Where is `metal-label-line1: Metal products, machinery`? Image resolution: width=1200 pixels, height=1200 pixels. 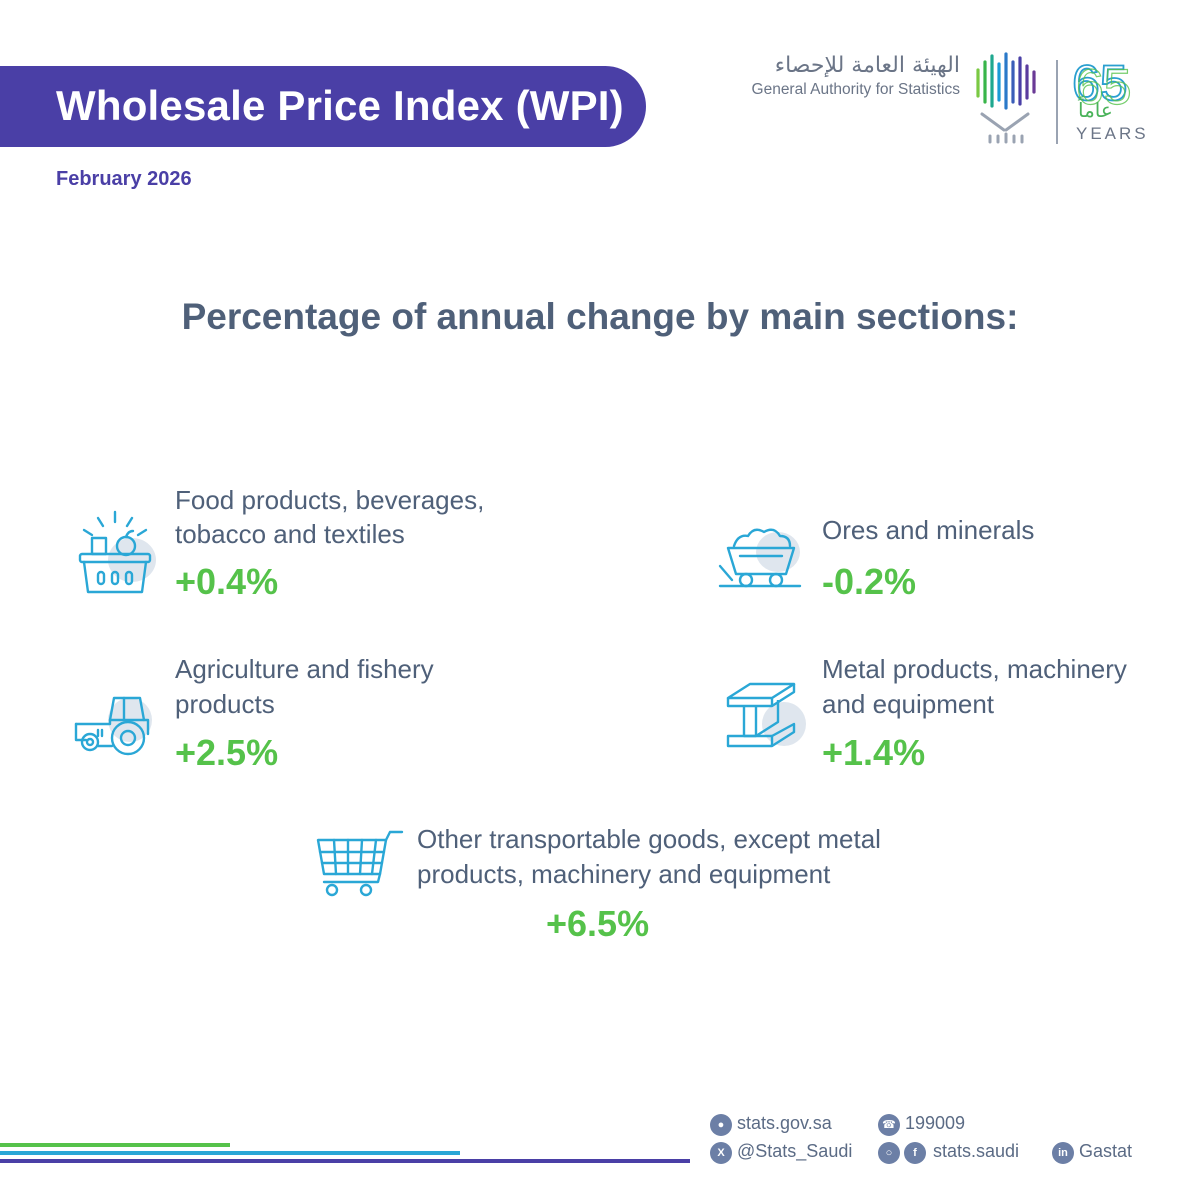 metal-label-line1: Metal products, machinery is located at coordinates (974, 669).